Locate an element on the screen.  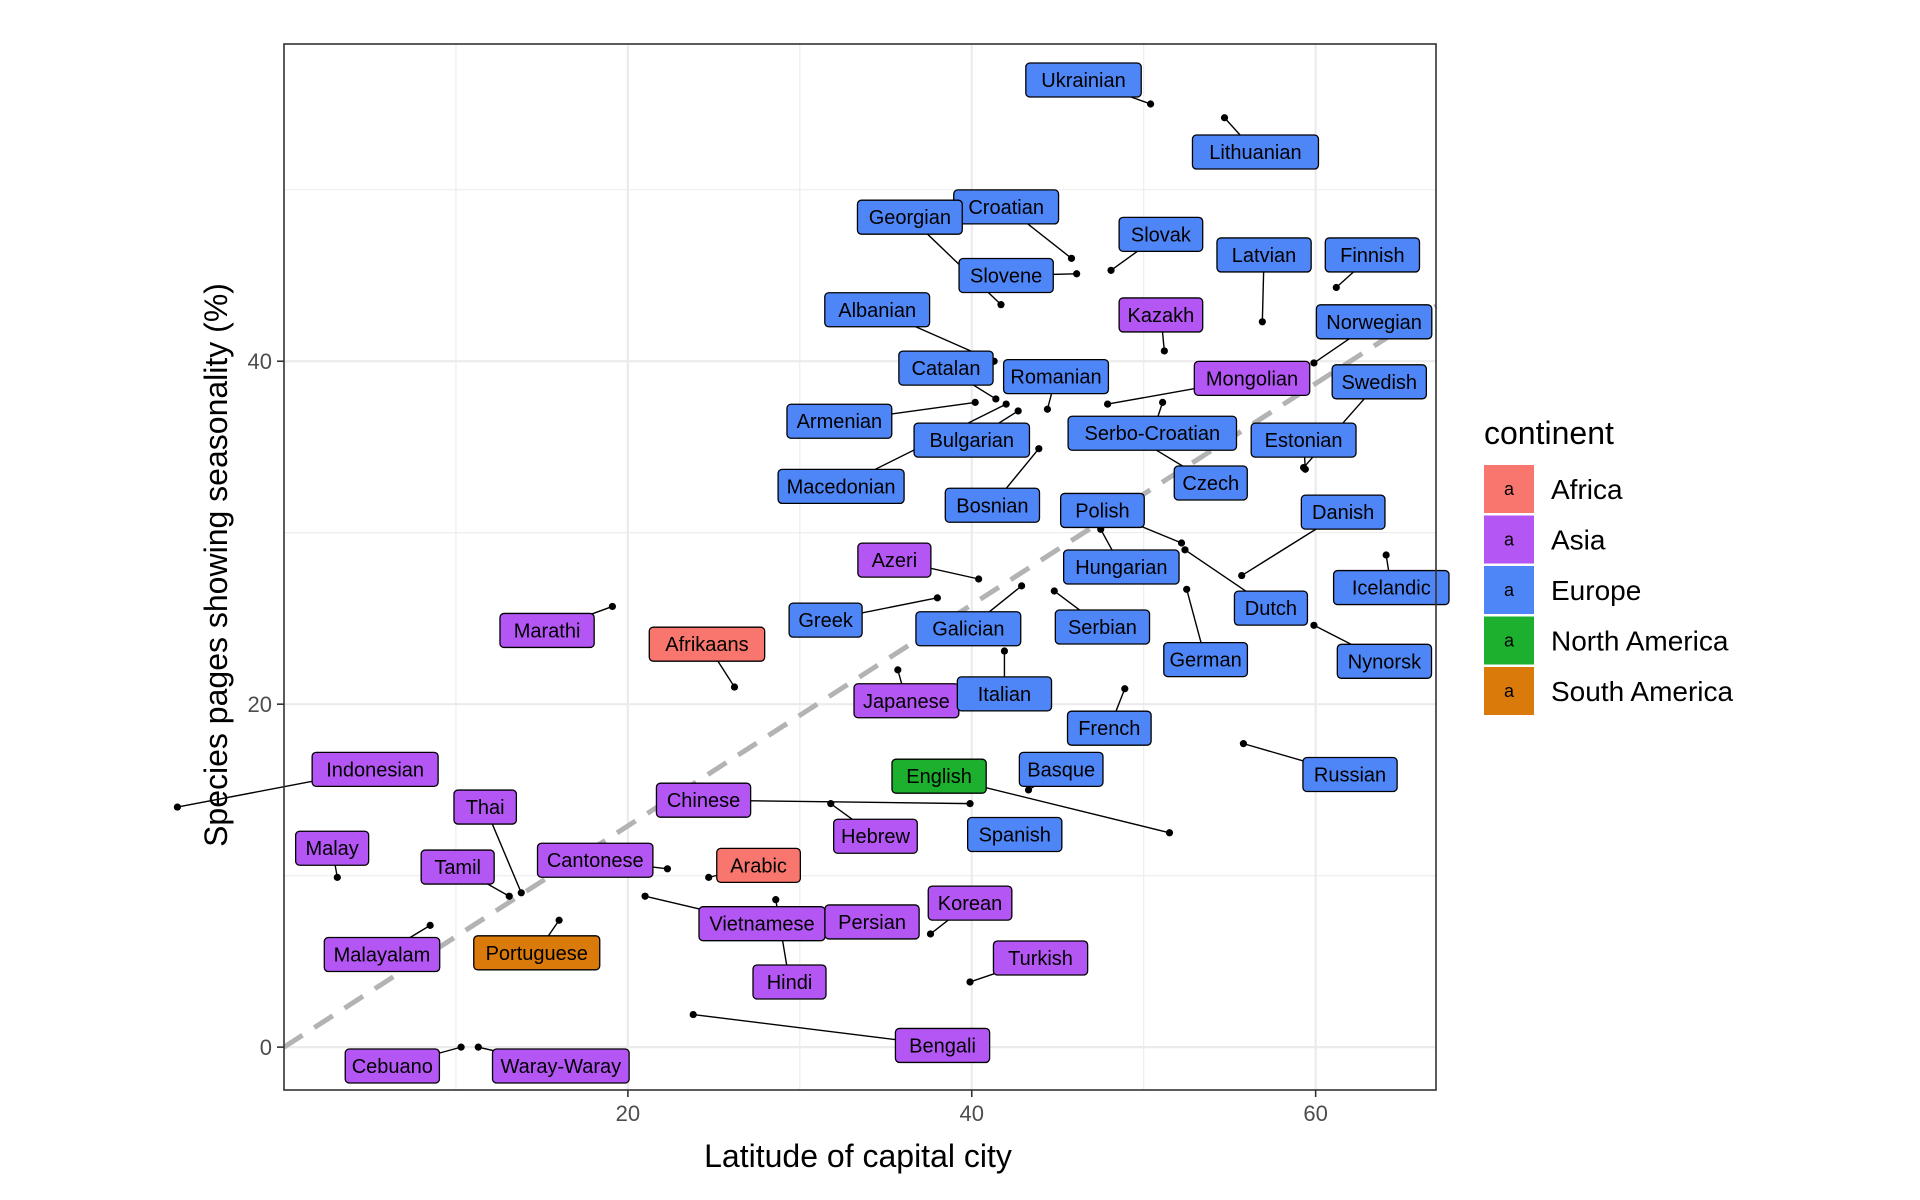
label-text-hungarian: Hungarian is located at coordinates (1121, 568).